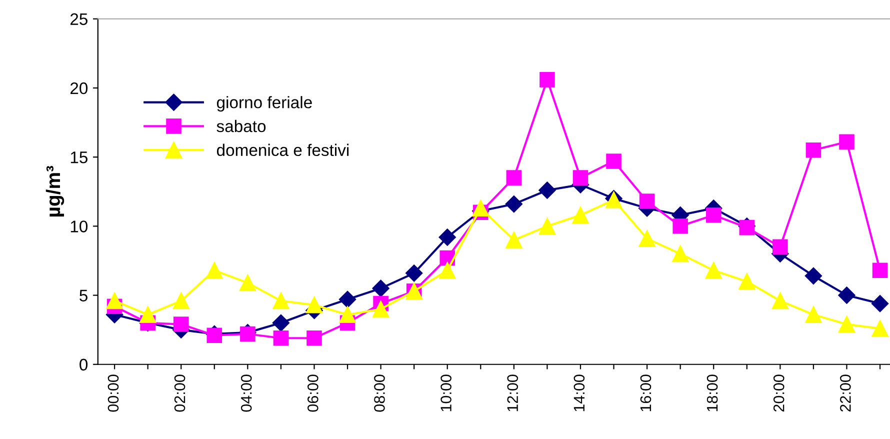 Image resolution: width=890 pixels, height=439 pixels. What do you see at coordinates (264, 104) in the screenshot?
I see `legend-label: giorno feriale` at bounding box center [264, 104].